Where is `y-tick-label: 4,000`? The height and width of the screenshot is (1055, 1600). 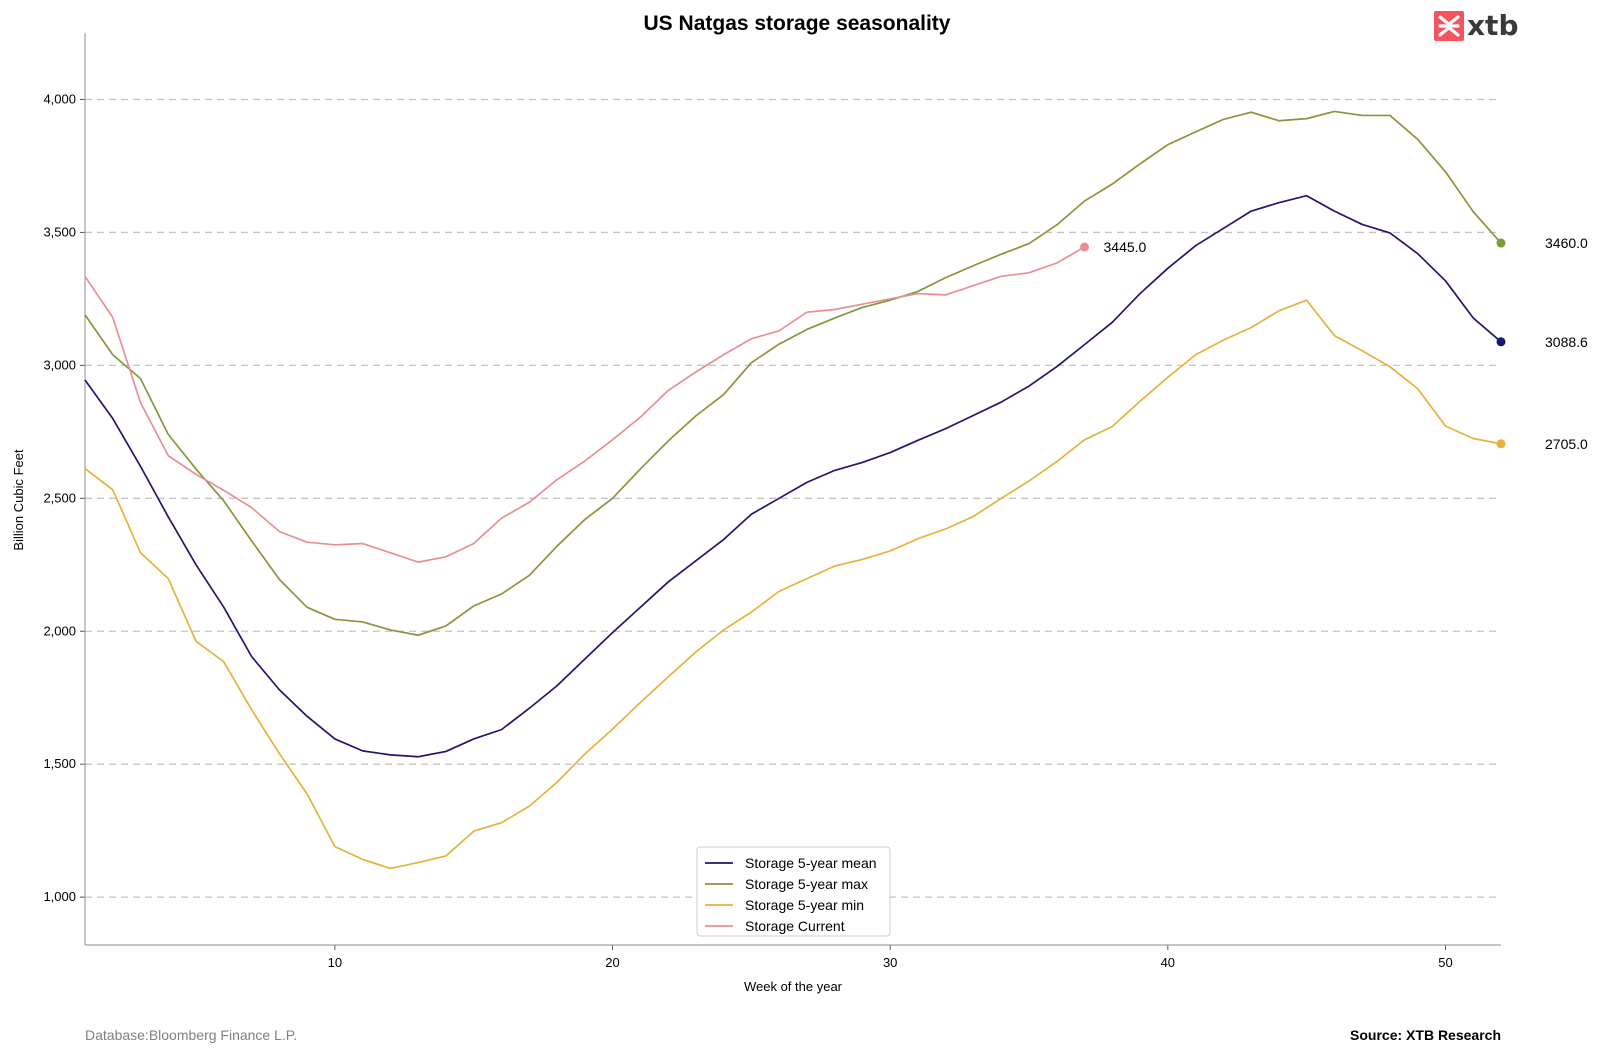
y-tick-label: 4,000 is located at coordinates (59, 98).